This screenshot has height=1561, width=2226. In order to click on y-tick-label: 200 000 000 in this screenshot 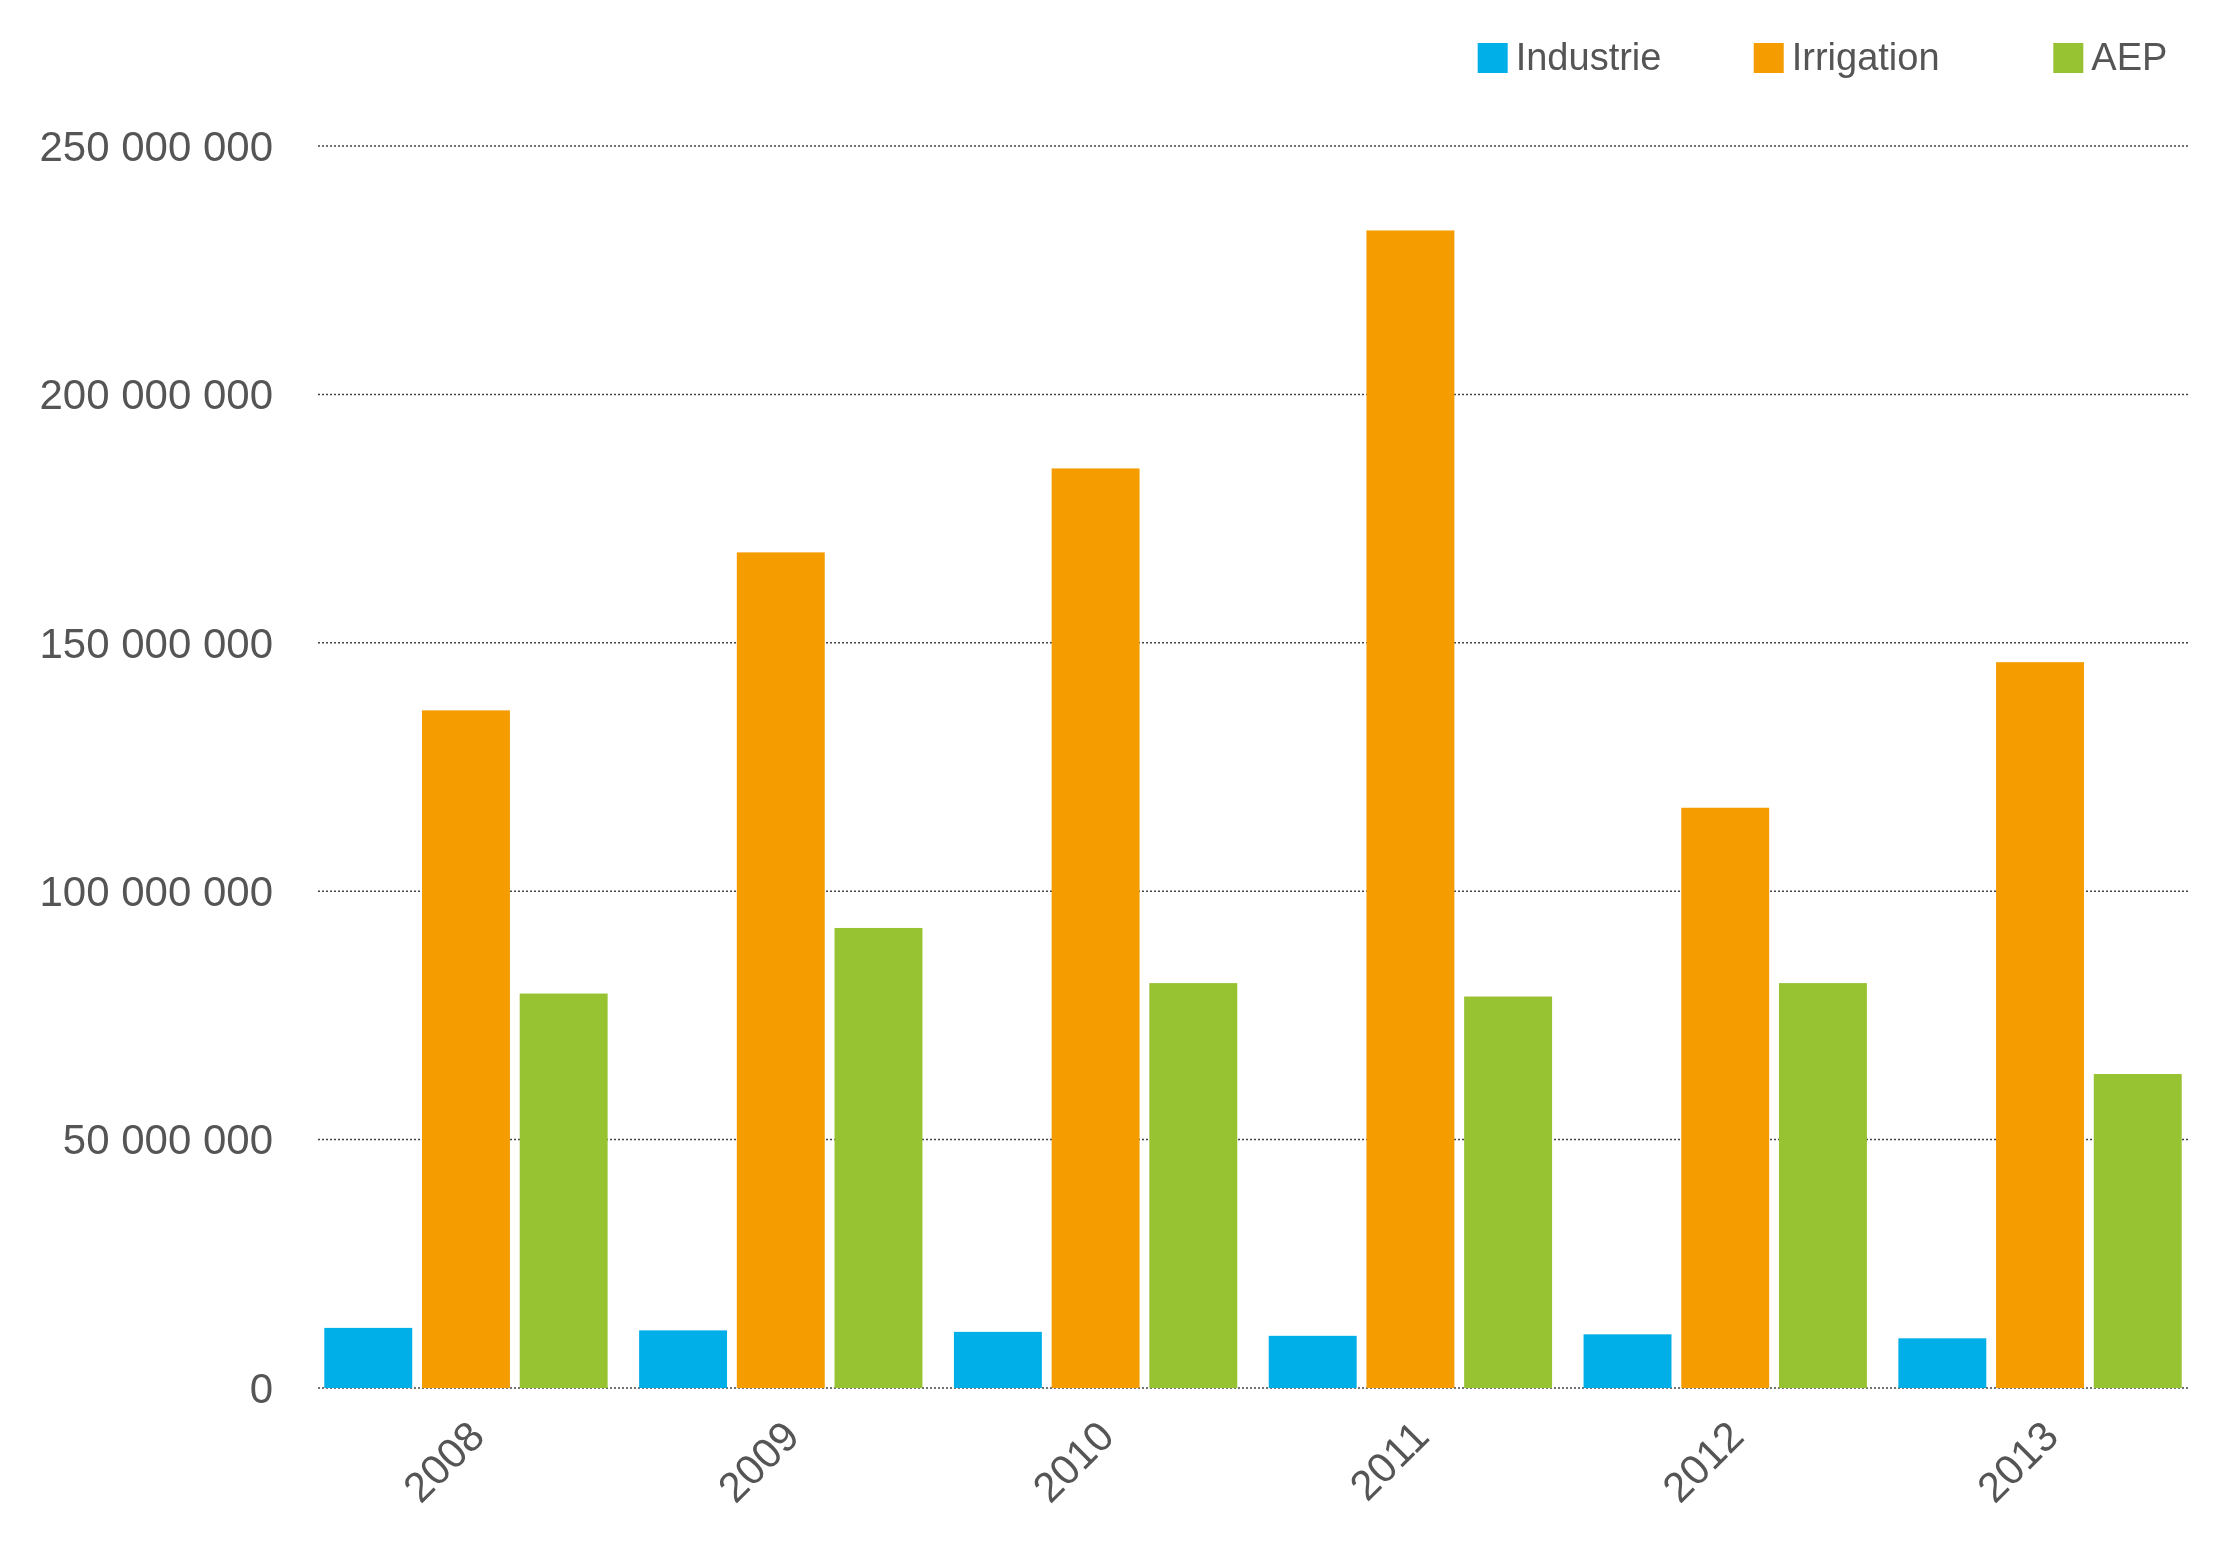, I will do `click(156, 395)`.